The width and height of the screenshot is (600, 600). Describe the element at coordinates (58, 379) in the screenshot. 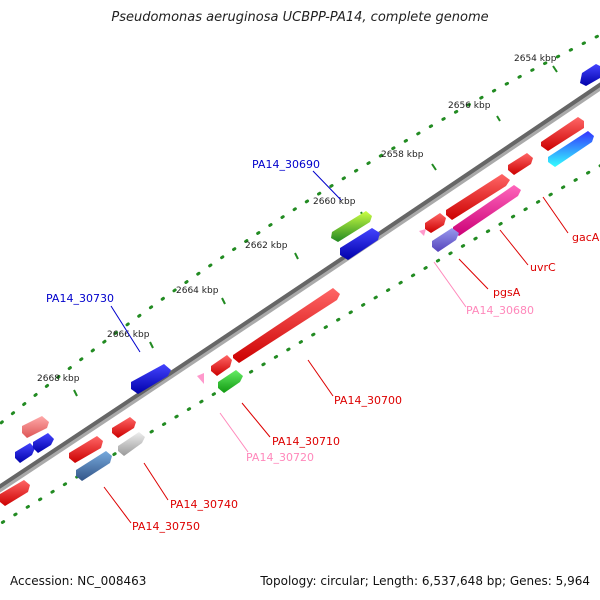

I see `tick-label-2668: 2668 kbp` at that location.